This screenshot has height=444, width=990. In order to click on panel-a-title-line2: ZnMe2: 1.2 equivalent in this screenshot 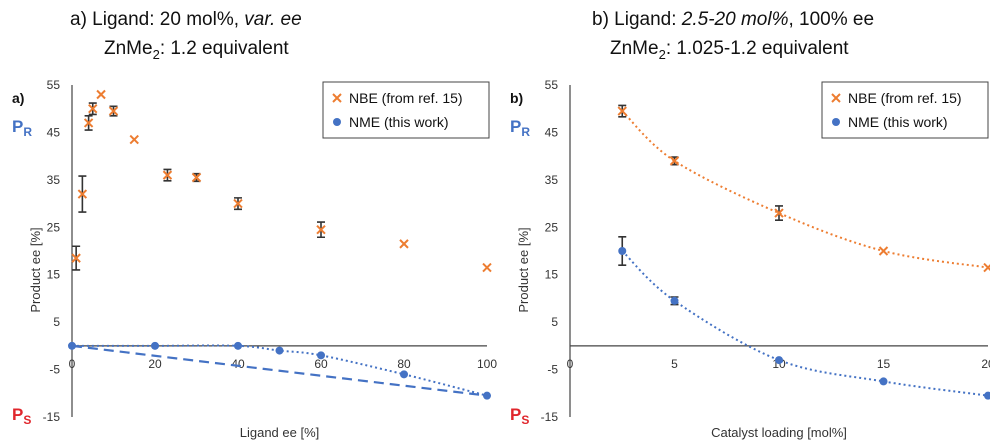, I will do `click(196, 52)`.